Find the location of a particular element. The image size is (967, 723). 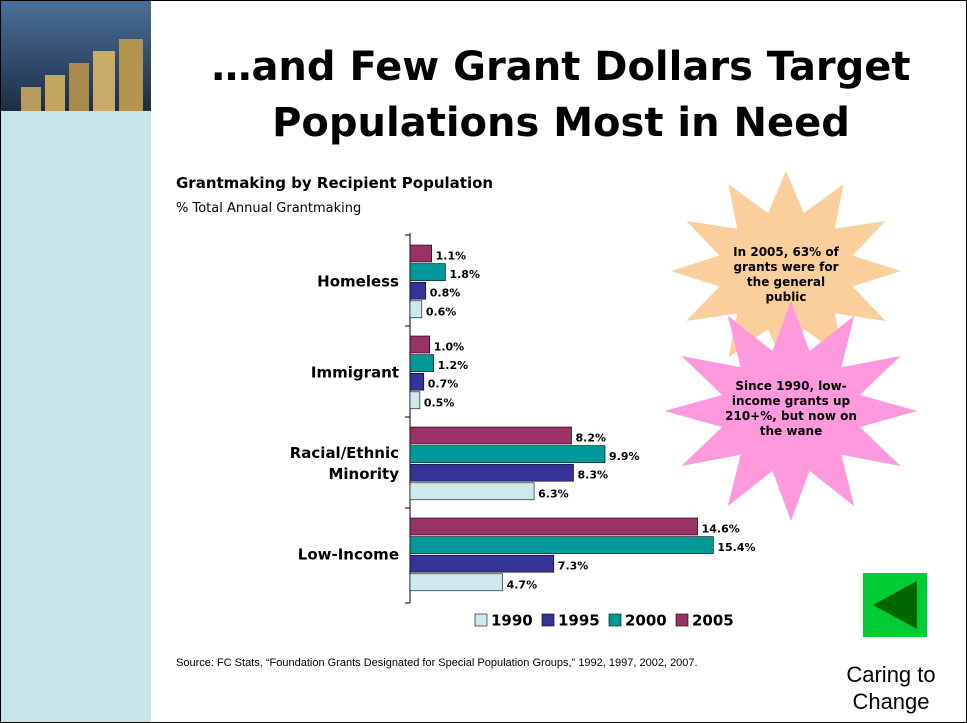

value-label: 1.2% is located at coordinates (453, 365).